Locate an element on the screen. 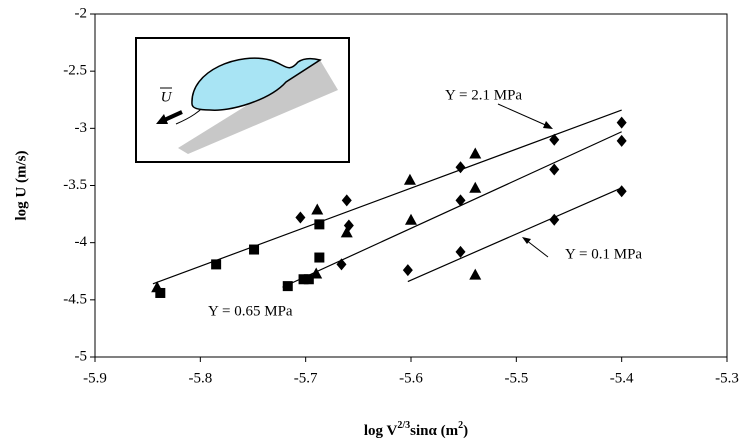 The height and width of the screenshot is (447, 739). y-tick-label: -4 is located at coordinates (81, 242).